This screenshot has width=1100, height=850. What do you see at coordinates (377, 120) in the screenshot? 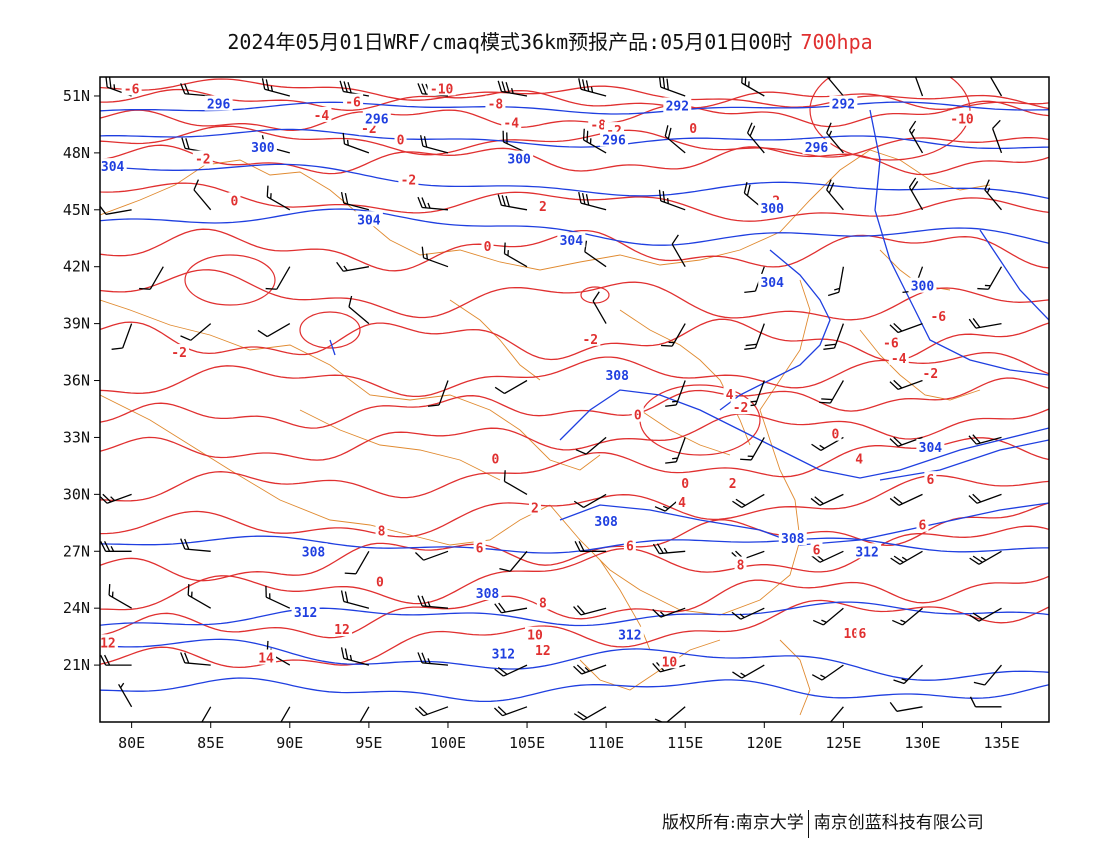
I see `geopotential-label: 296` at bounding box center [377, 120].